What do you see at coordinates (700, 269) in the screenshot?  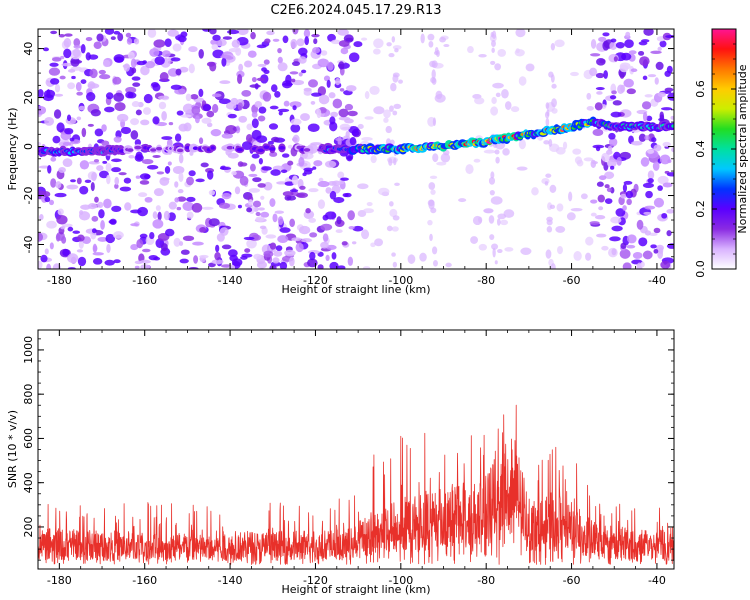 I see `colorbar-tick-label: 0.0` at bounding box center [700, 269].